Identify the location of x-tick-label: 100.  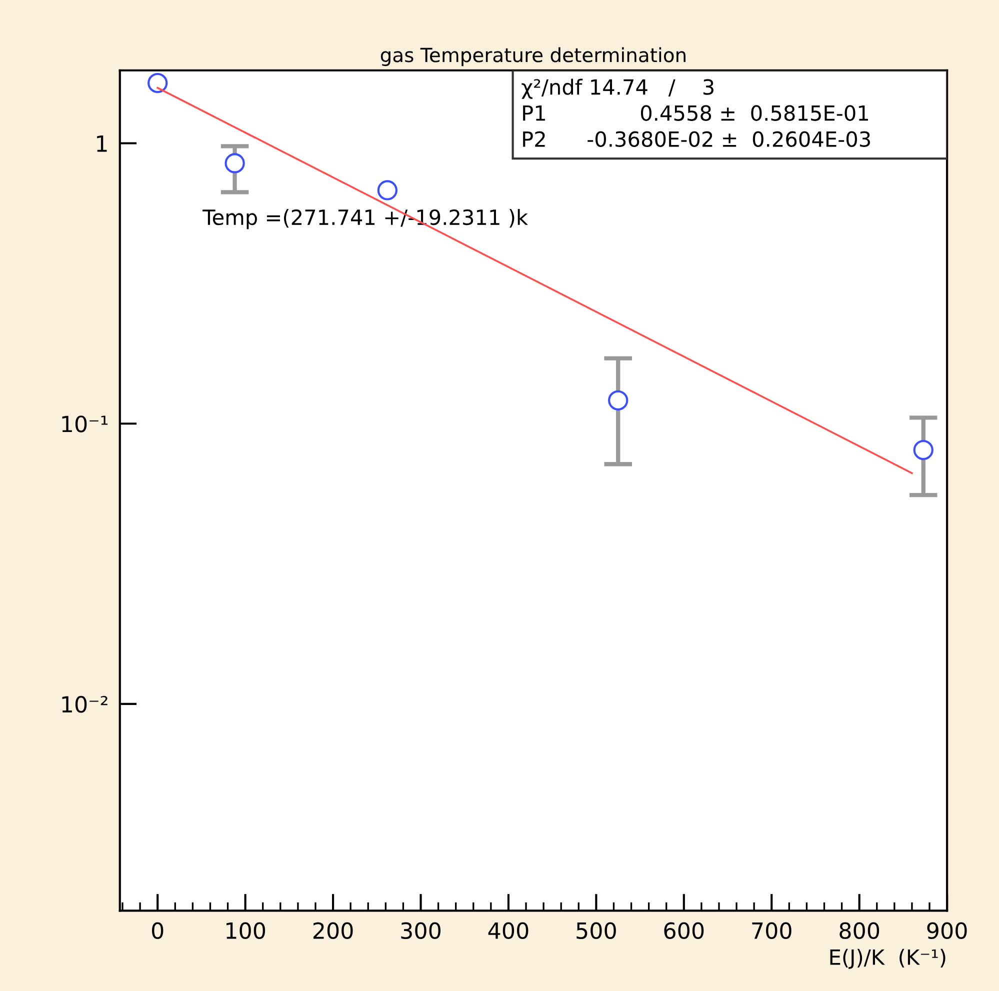
(246, 931).